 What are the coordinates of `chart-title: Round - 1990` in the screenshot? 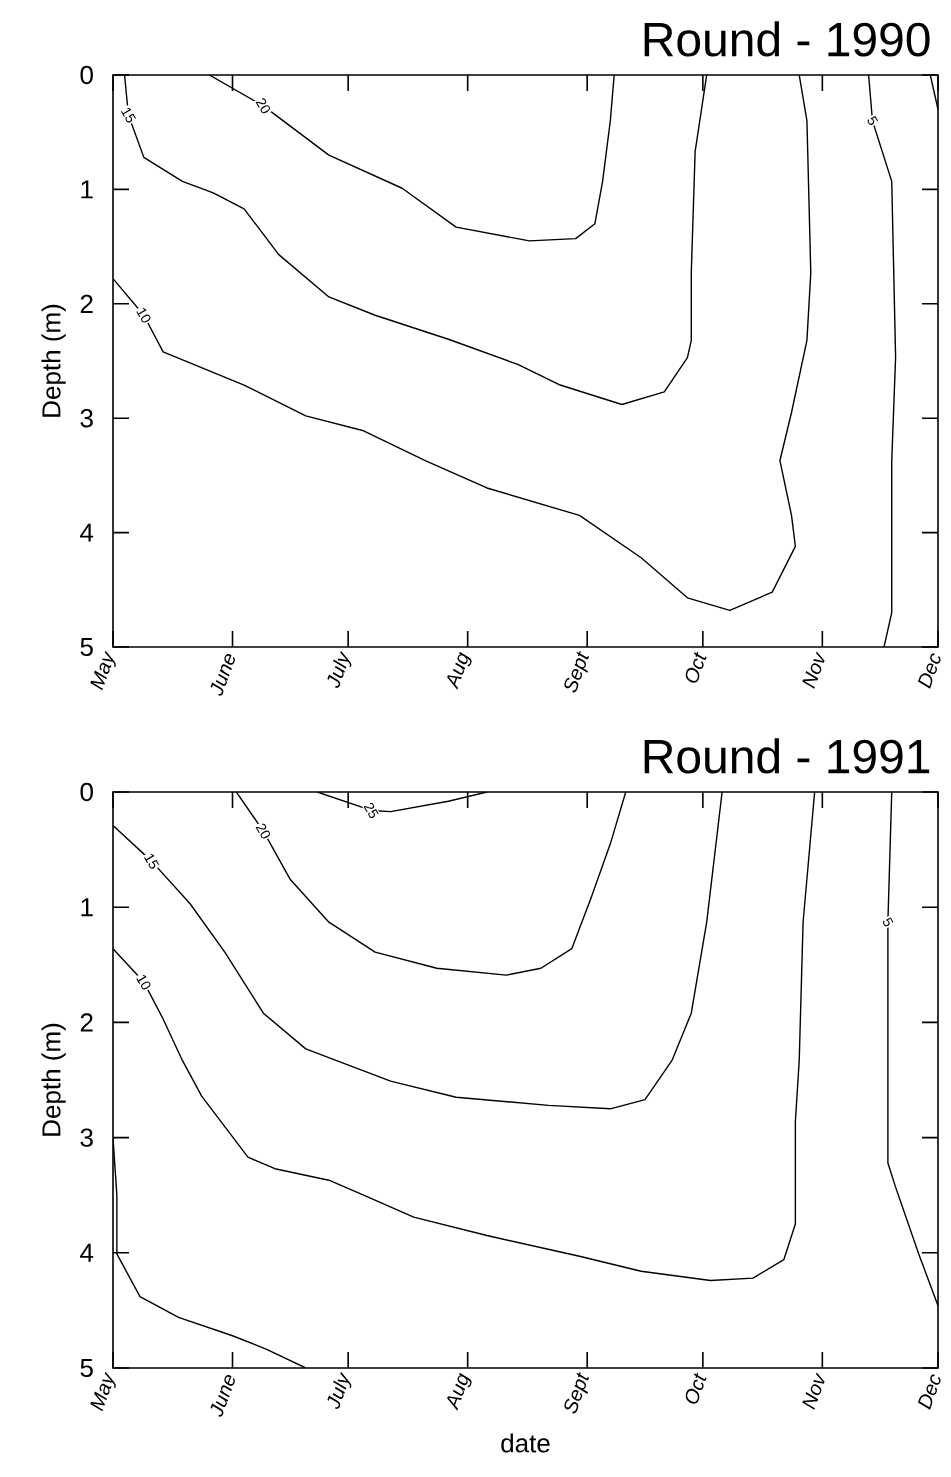 It's located at (787, 39).